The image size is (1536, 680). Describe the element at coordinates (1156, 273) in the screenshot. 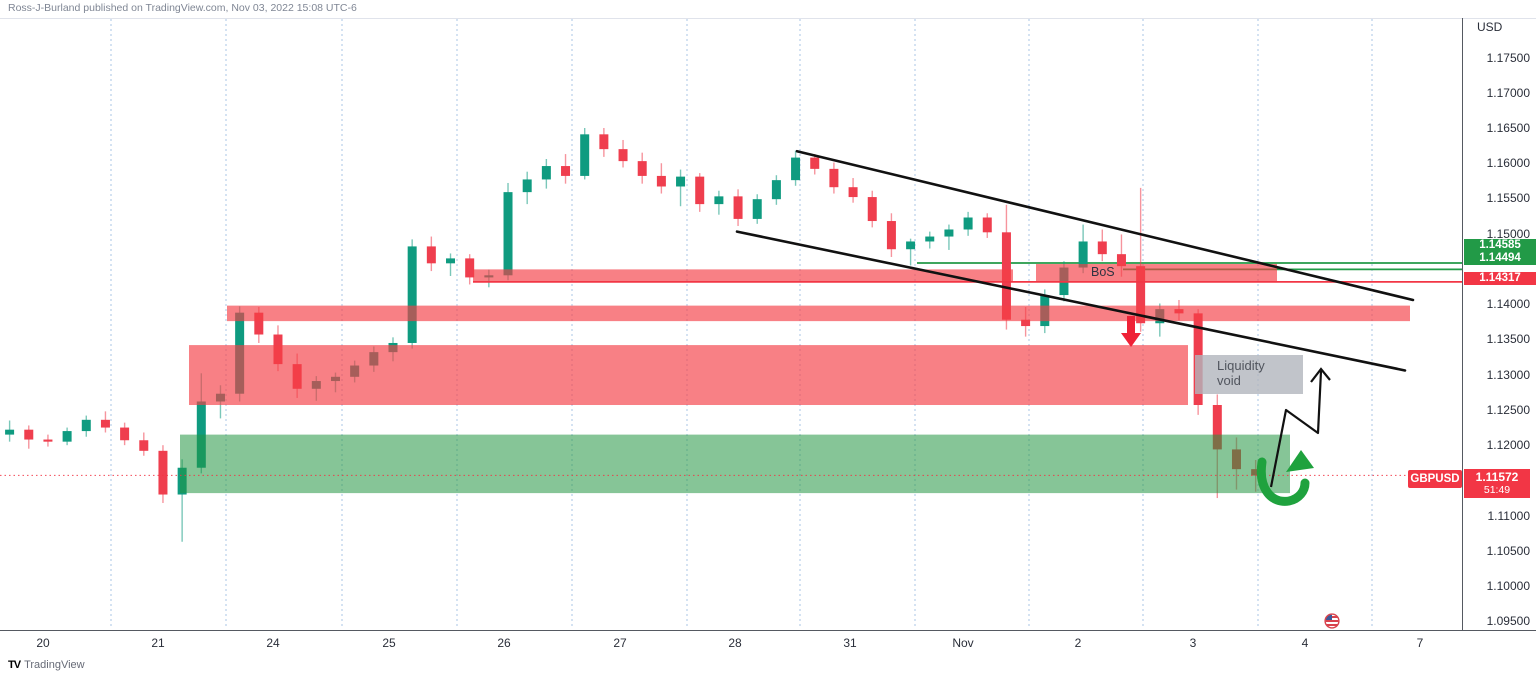

I see `bos-supply-zone` at that location.